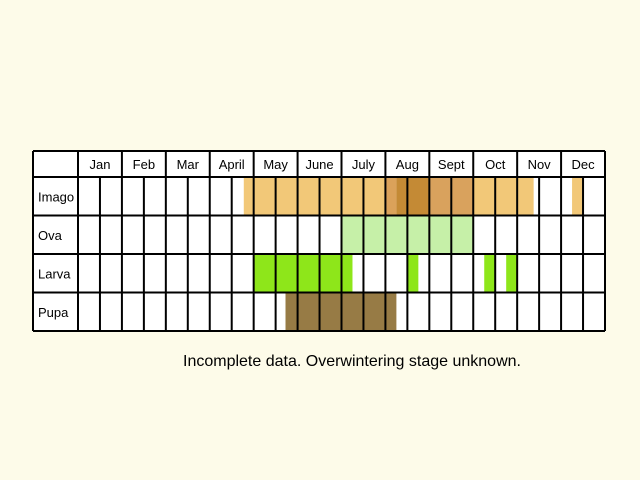 The width and height of the screenshot is (640, 480). What do you see at coordinates (495, 164) in the screenshot?
I see `month-label: Oct` at bounding box center [495, 164].